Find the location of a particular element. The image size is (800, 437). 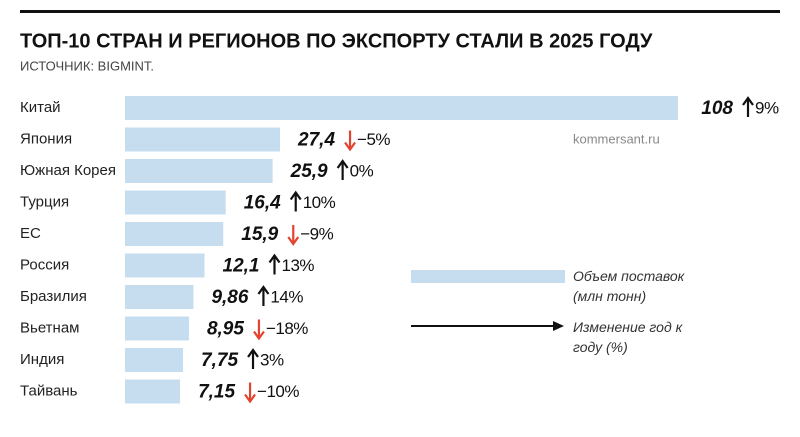

value-label: 9,86 is located at coordinates (229, 297).